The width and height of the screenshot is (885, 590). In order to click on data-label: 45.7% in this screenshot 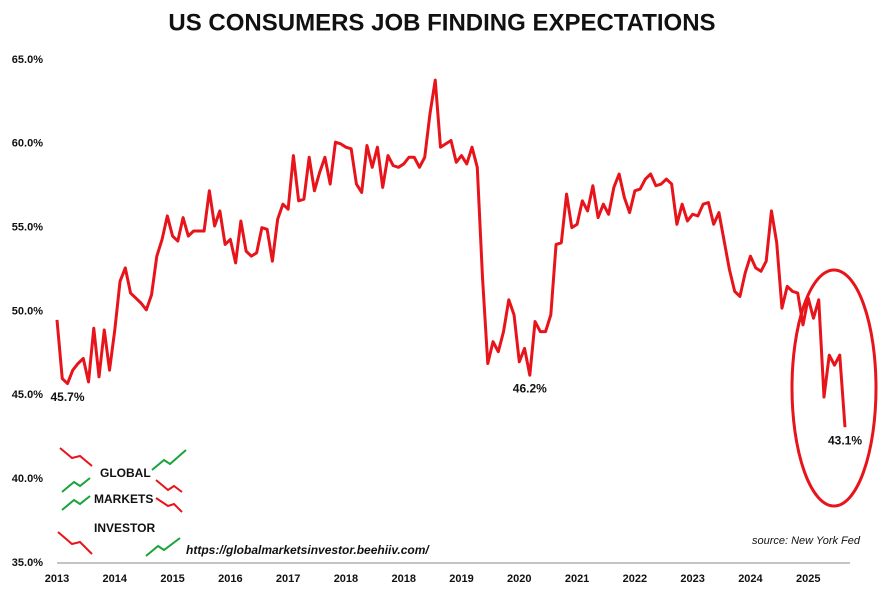, I will do `click(67, 397)`.